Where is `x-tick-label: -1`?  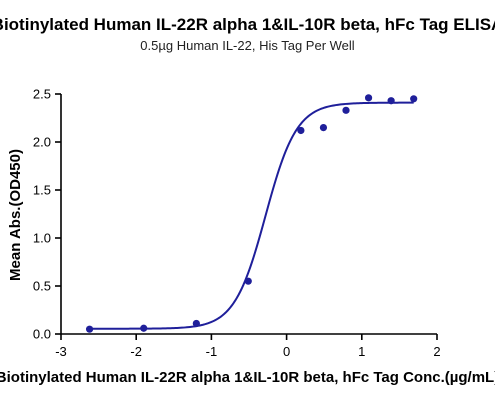 x-tick-label: -1 is located at coordinates (212, 351).